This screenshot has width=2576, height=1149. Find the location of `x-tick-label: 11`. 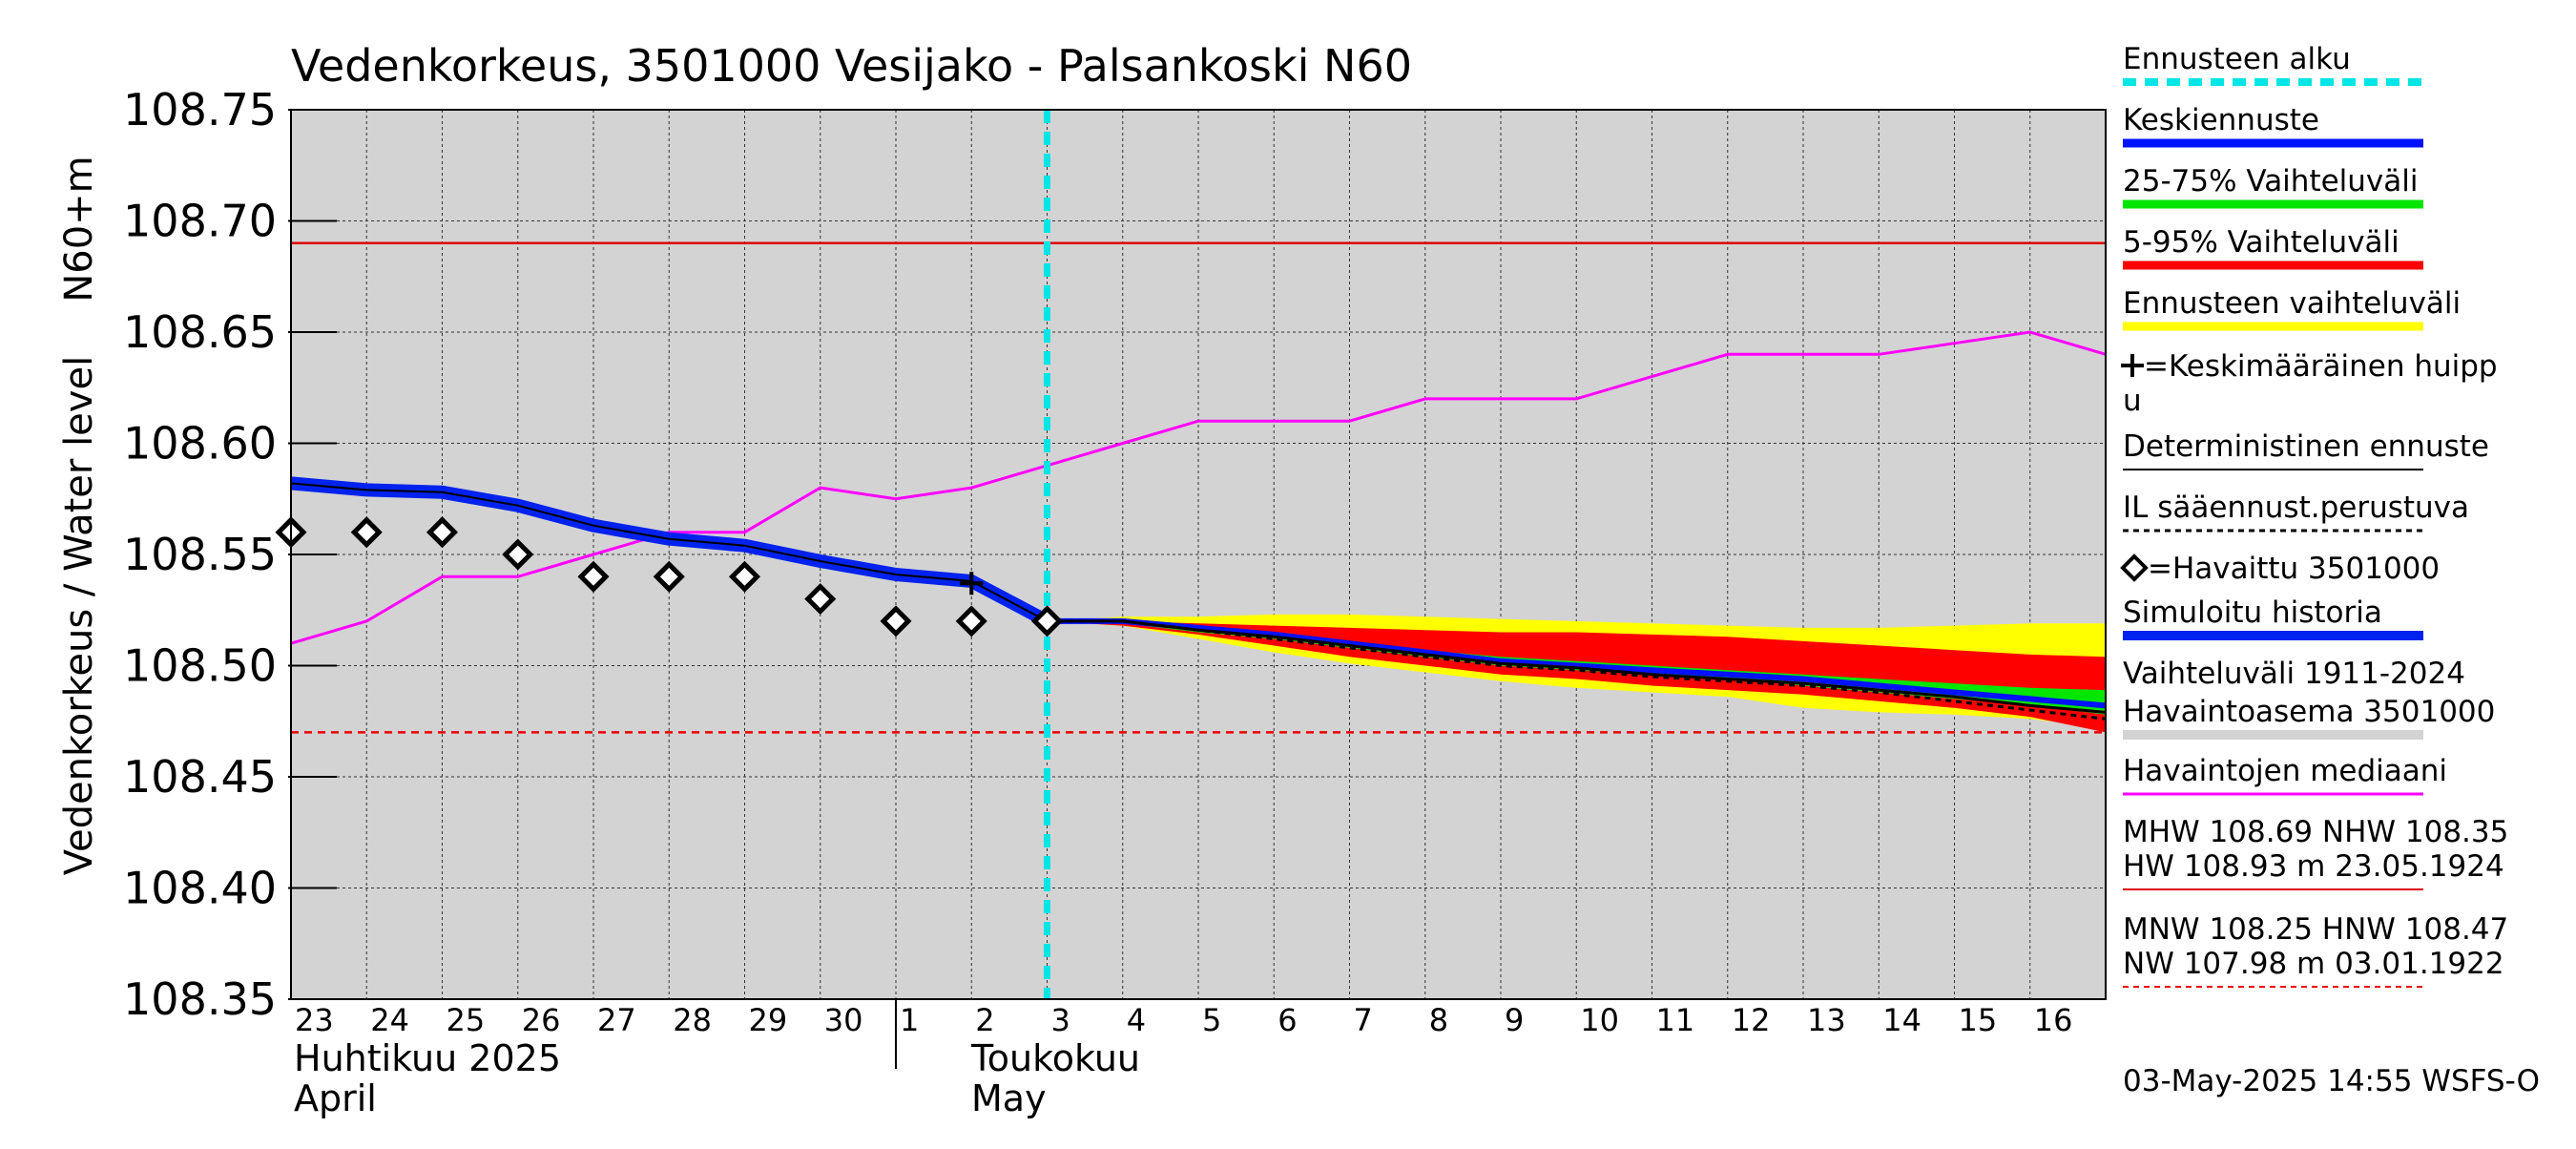

x-tick-label: 11 is located at coordinates (1675, 1020).